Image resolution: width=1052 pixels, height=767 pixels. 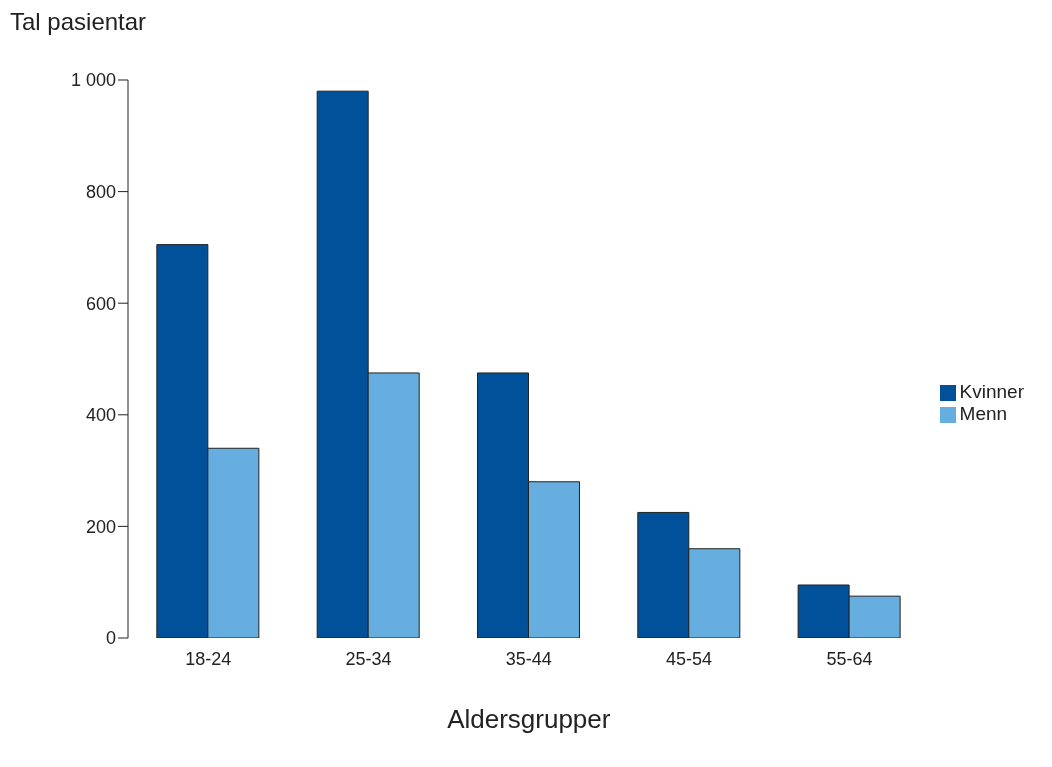 I want to click on y-tick-label: 400, so click(x=100, y=415).